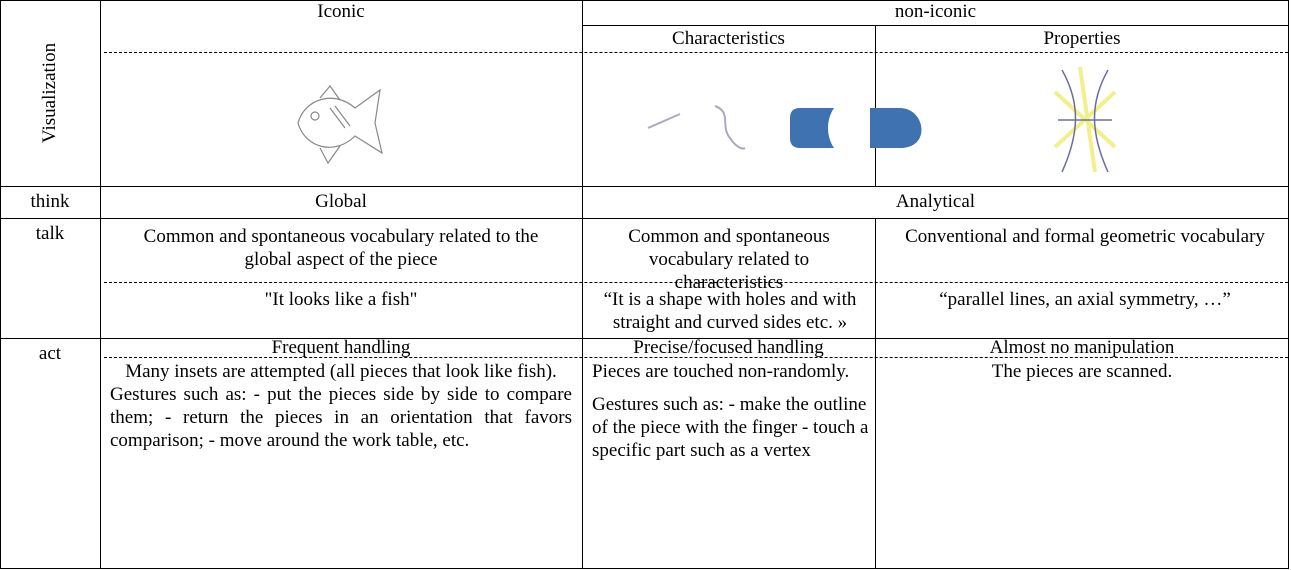 Image resolution: width=1291 pixels, height=570 pixels. What do you see at coordinates (1085, 119) in the screenshot?
I see `properties-figure` at bounding box center [1085, 119].